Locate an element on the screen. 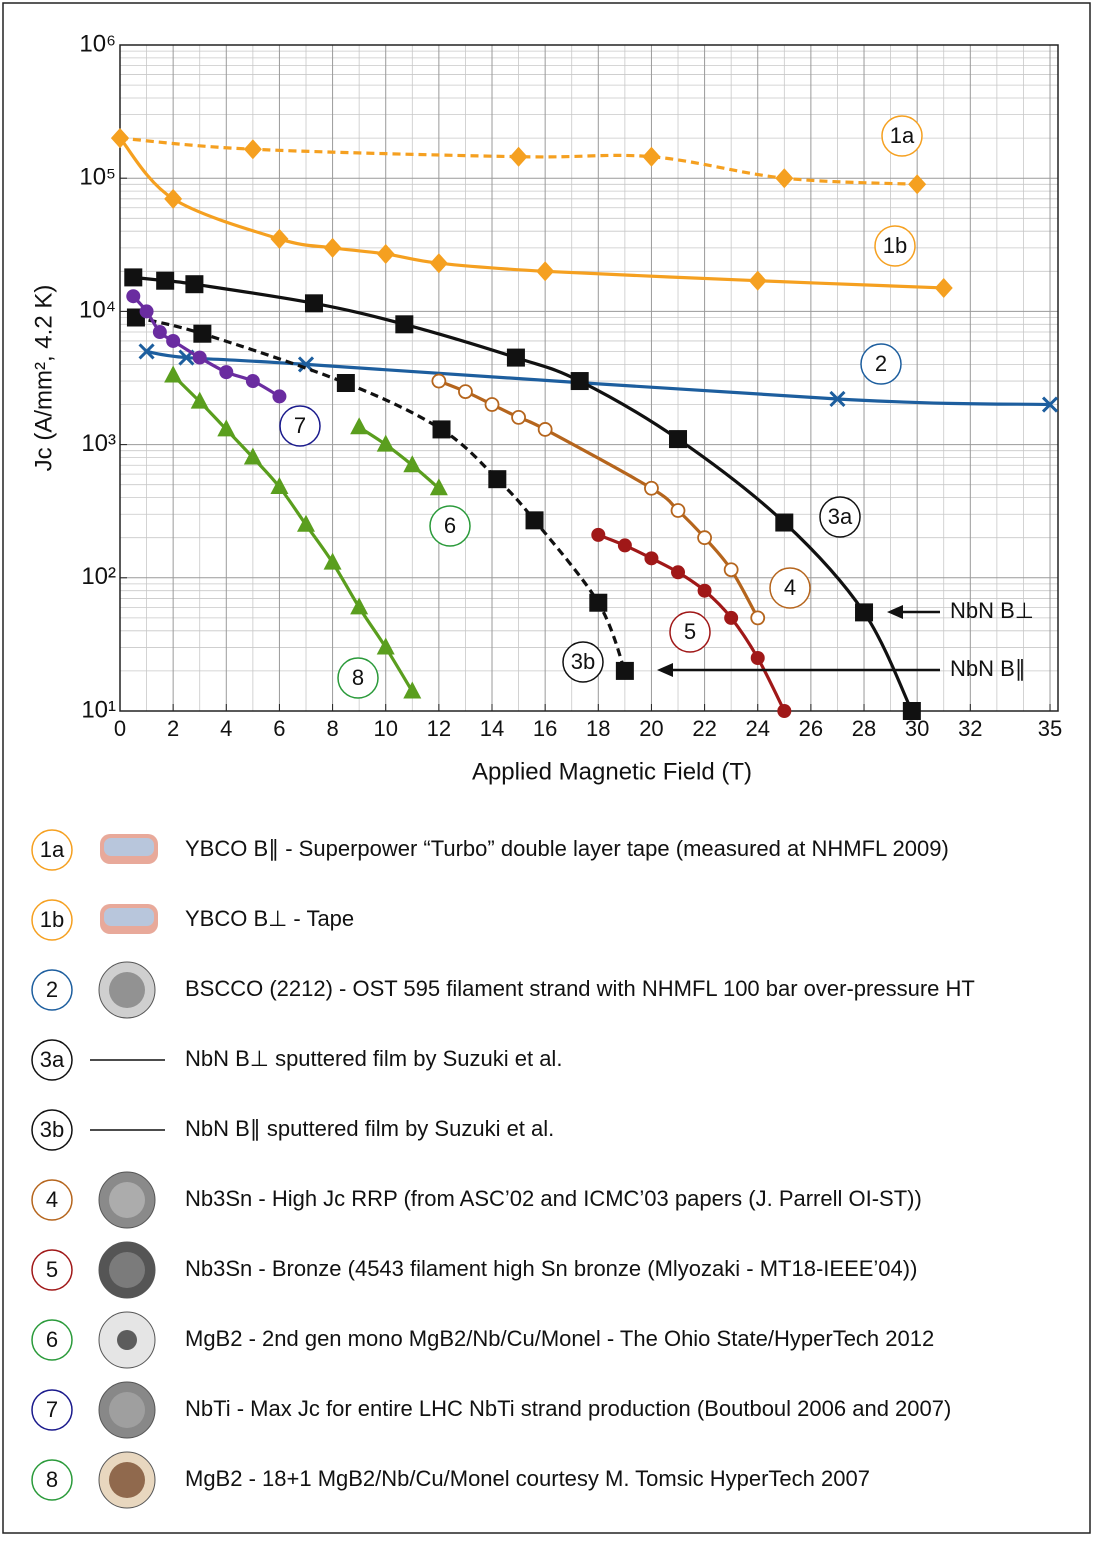 Image resolution: width=1094 pixels, height=1542 pixels. annotation: NbN B∥ is located at coordinates (988, 668).